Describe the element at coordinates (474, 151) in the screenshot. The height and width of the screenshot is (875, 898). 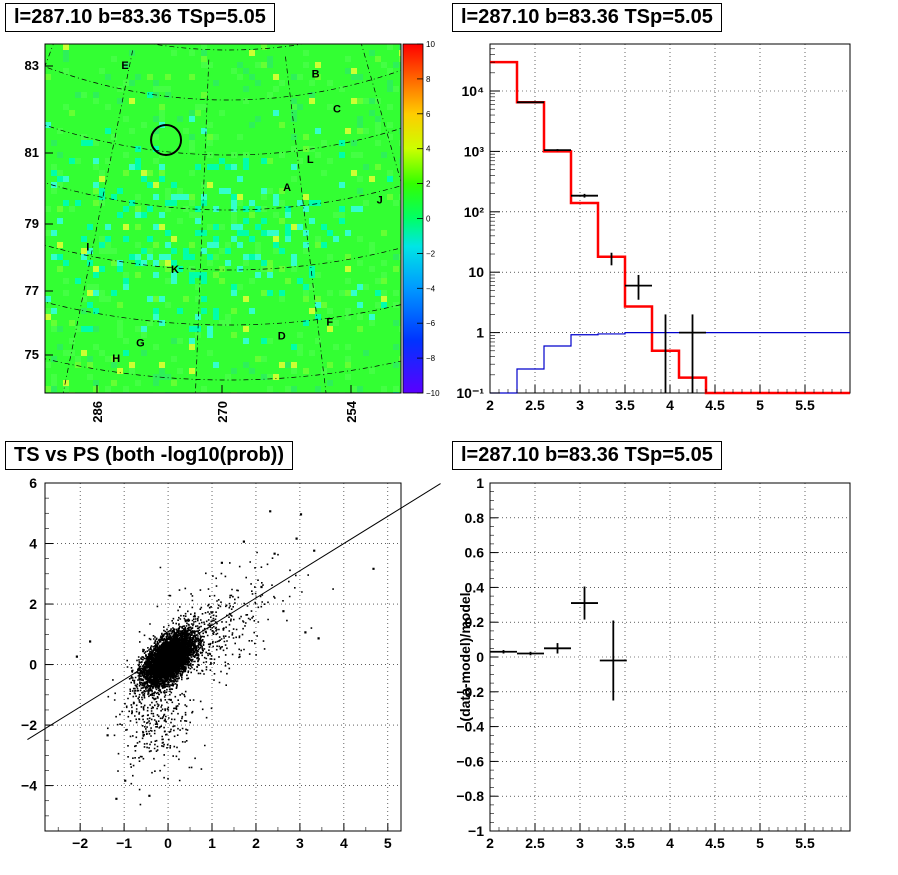
I see `spectrum-y-tick-label: 10³` at that location.